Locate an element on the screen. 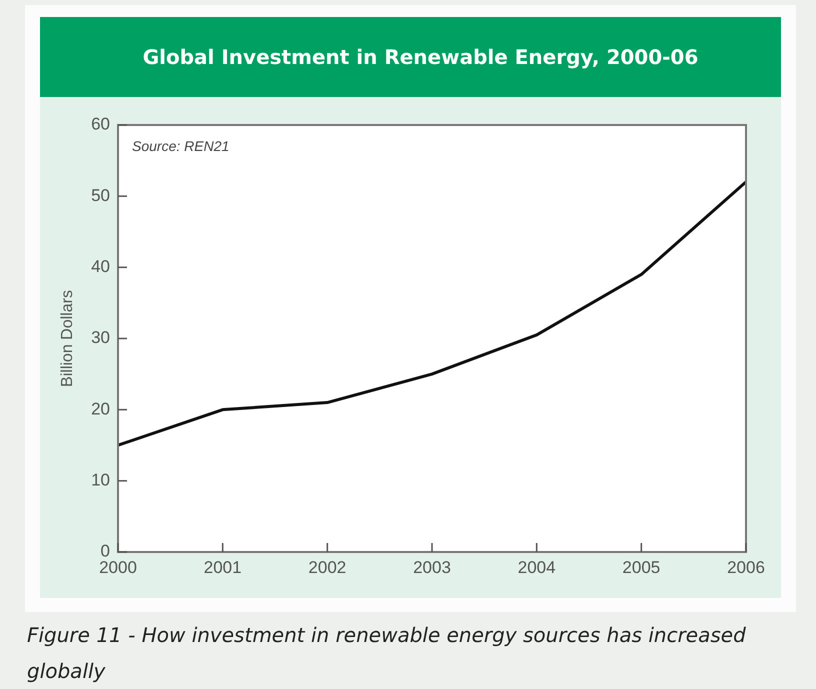 This screenshot has height=689, width=816. x-tick-label: 2003 is located at coordinates (432, 567).